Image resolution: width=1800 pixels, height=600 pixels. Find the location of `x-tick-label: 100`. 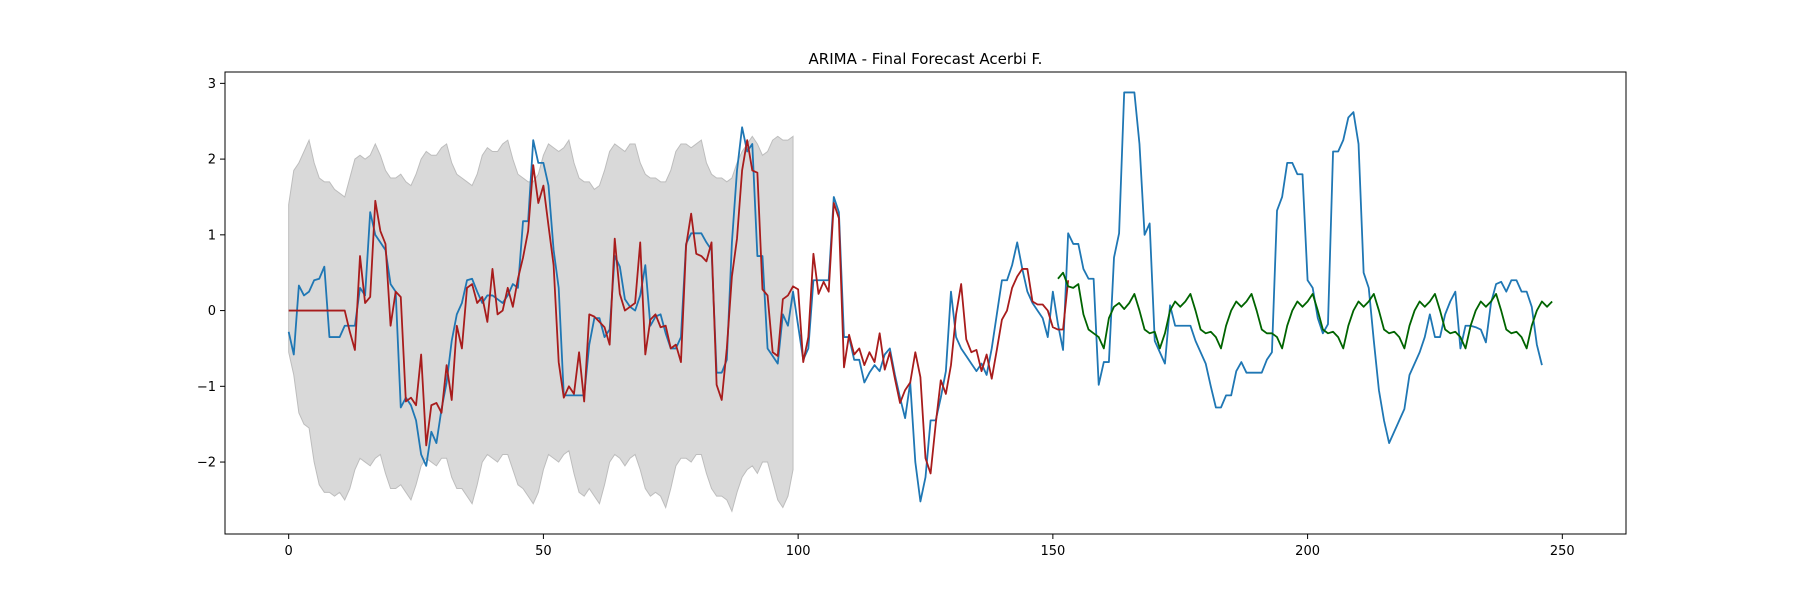

x-tick-label: 100 is located at coordinates (798, 551).